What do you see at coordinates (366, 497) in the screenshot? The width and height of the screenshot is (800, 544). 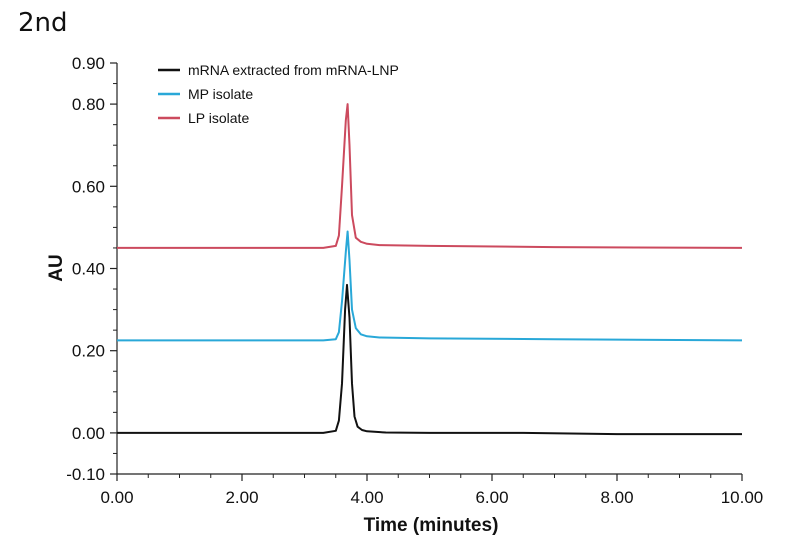 I see `x-tick-label: 4.00` at bounding box center [366, 497].